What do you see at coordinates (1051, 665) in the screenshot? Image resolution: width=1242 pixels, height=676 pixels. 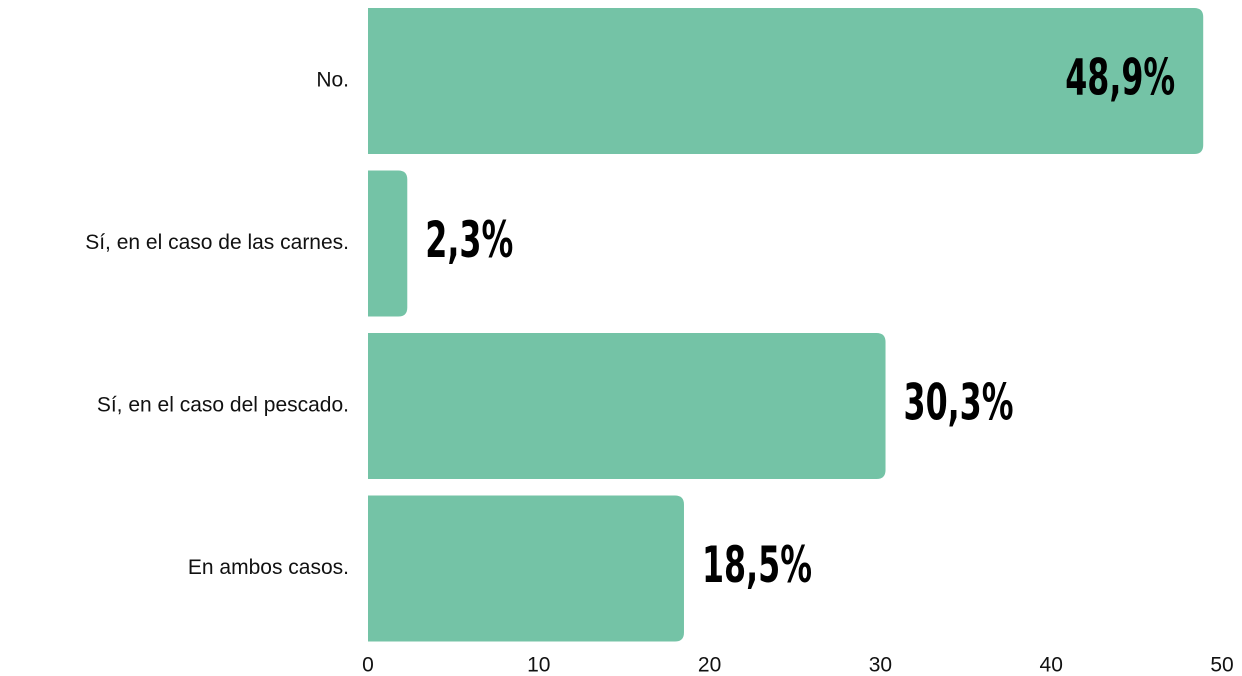 I see `x-tick-label: 40` at bounding box center [1051, 665].